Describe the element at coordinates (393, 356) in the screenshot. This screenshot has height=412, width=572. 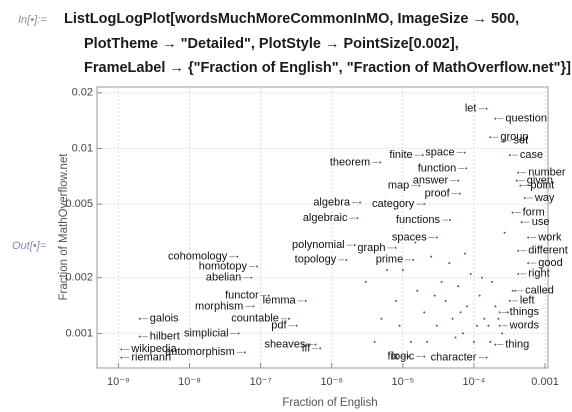
I see `point-label: fix` at that location.